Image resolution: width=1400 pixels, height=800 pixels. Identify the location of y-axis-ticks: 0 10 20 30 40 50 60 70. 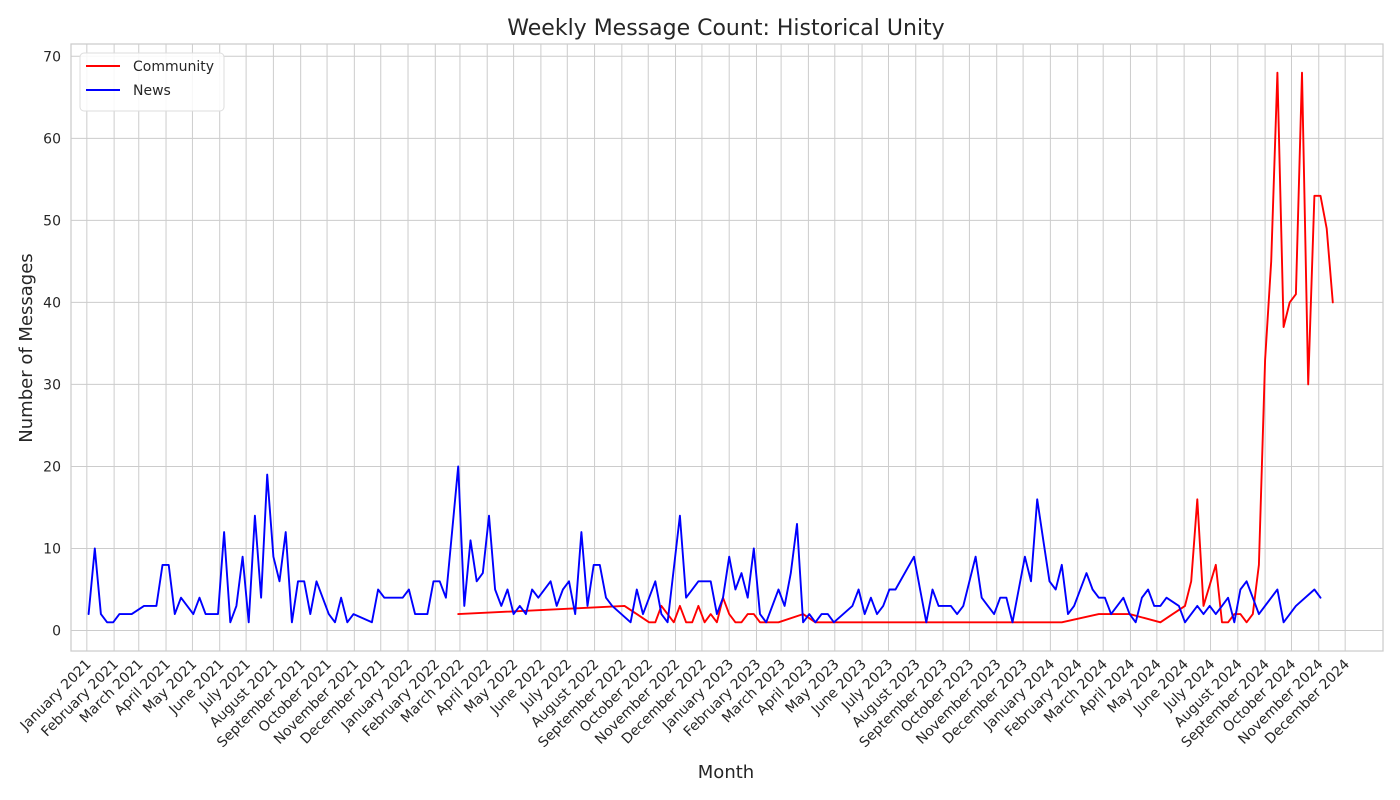
(52, 344).